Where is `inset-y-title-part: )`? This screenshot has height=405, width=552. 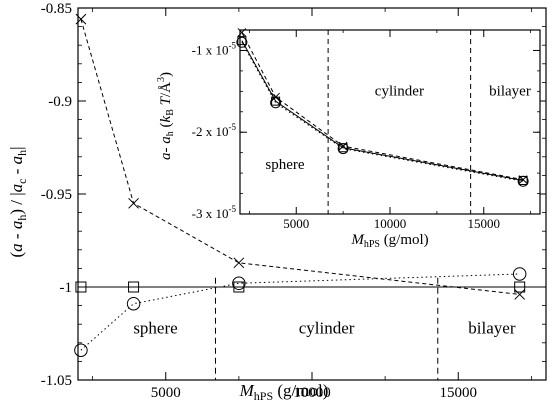 inset-y-title-part: ) is located at coordinates (166, 74).